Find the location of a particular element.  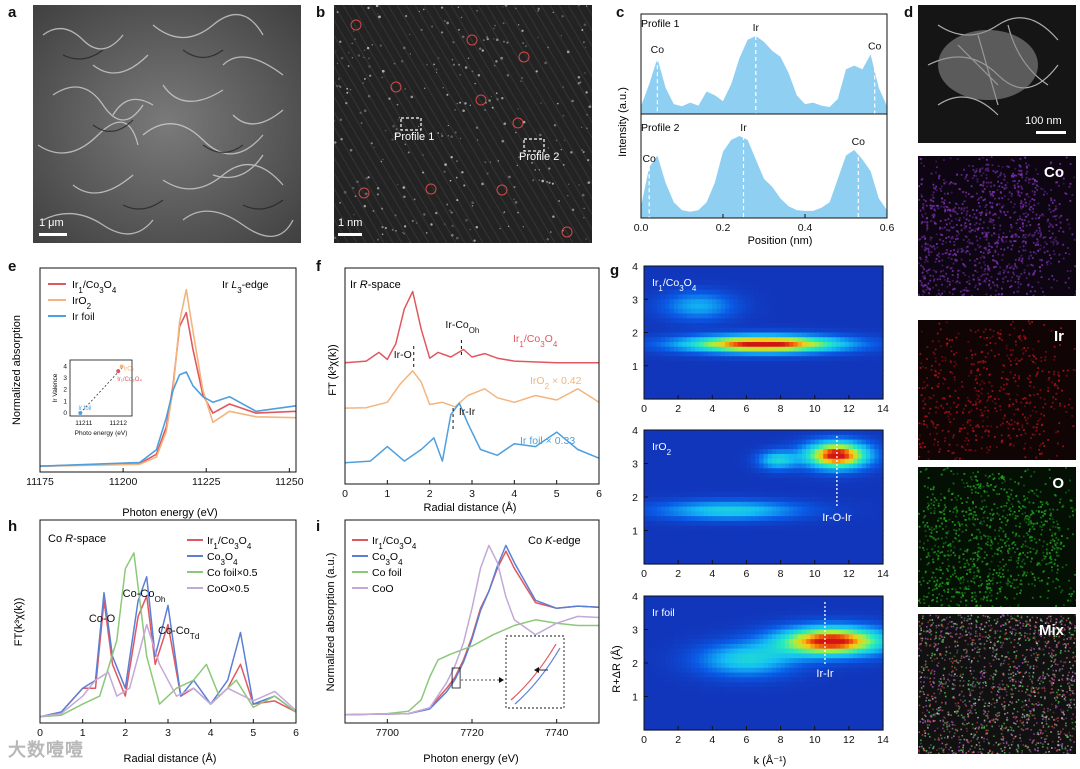

chart-e-ylabel: Normalized absorption is located at coordinates (17, 370).